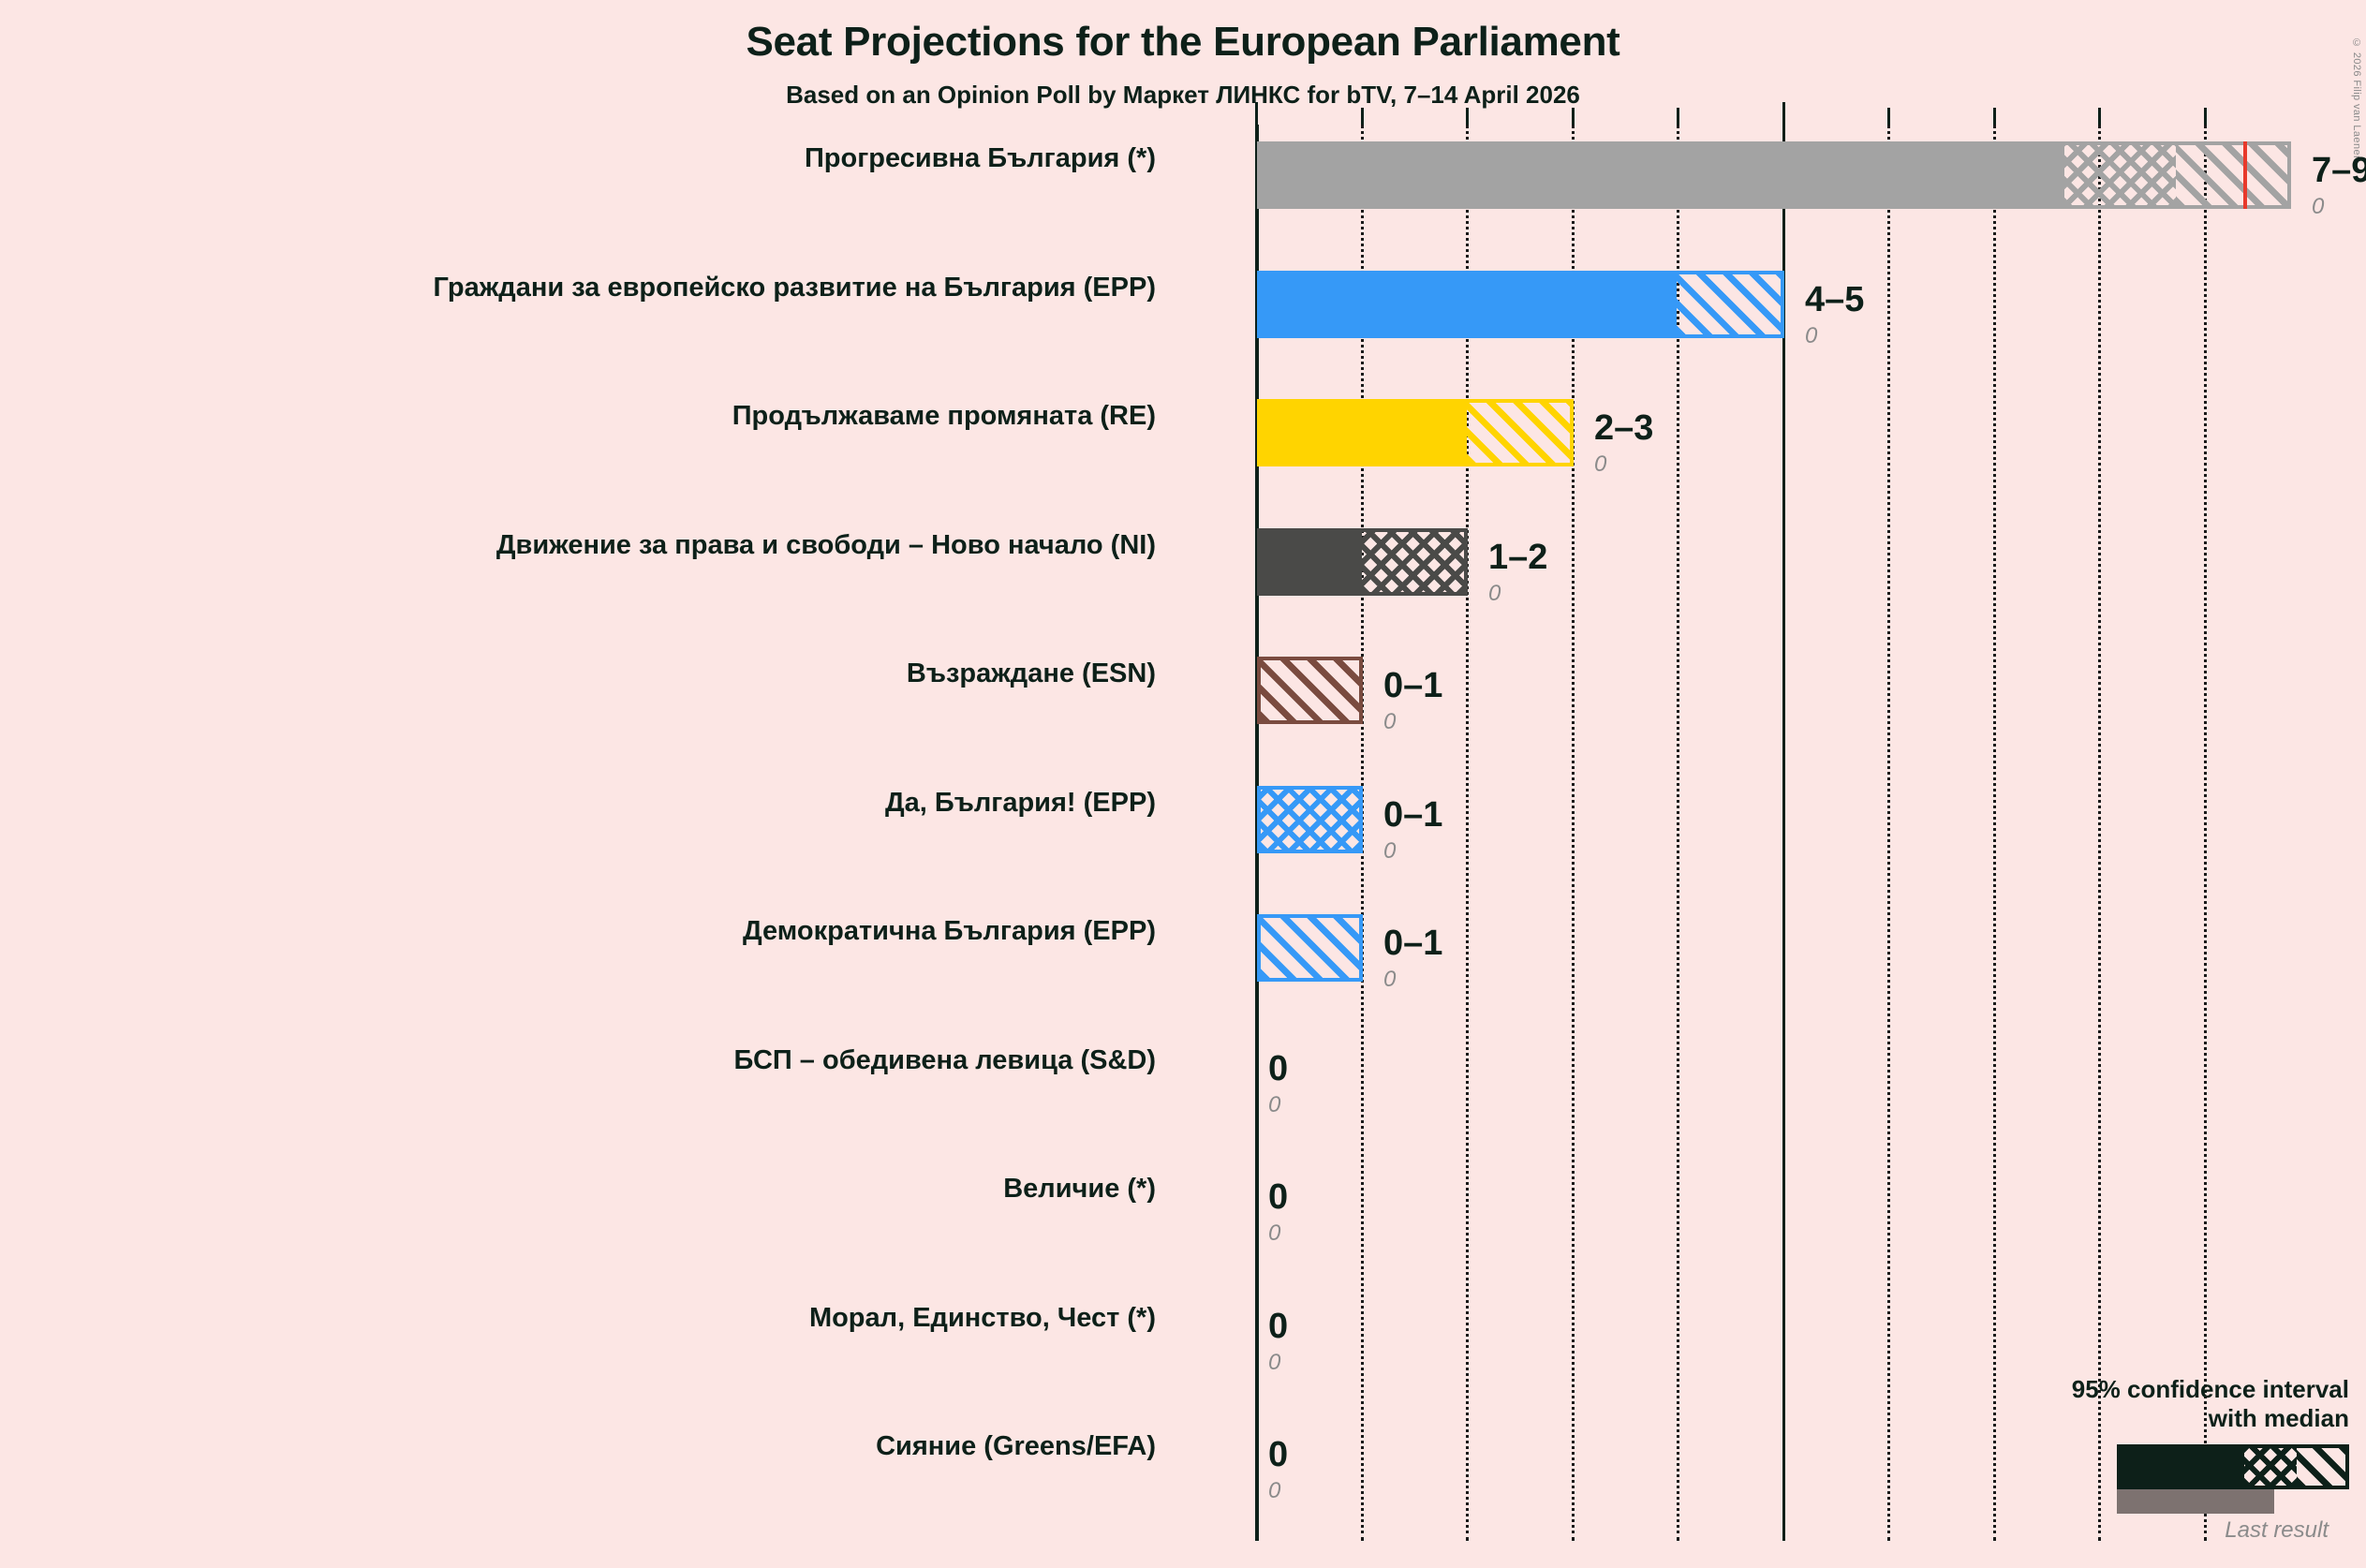 The width and height of the screenshot is (2366, 1568). Describe the element at coordinates (1020, 802) in the screenshot. I see `row-label: Да, България! (EPP)` at that location.